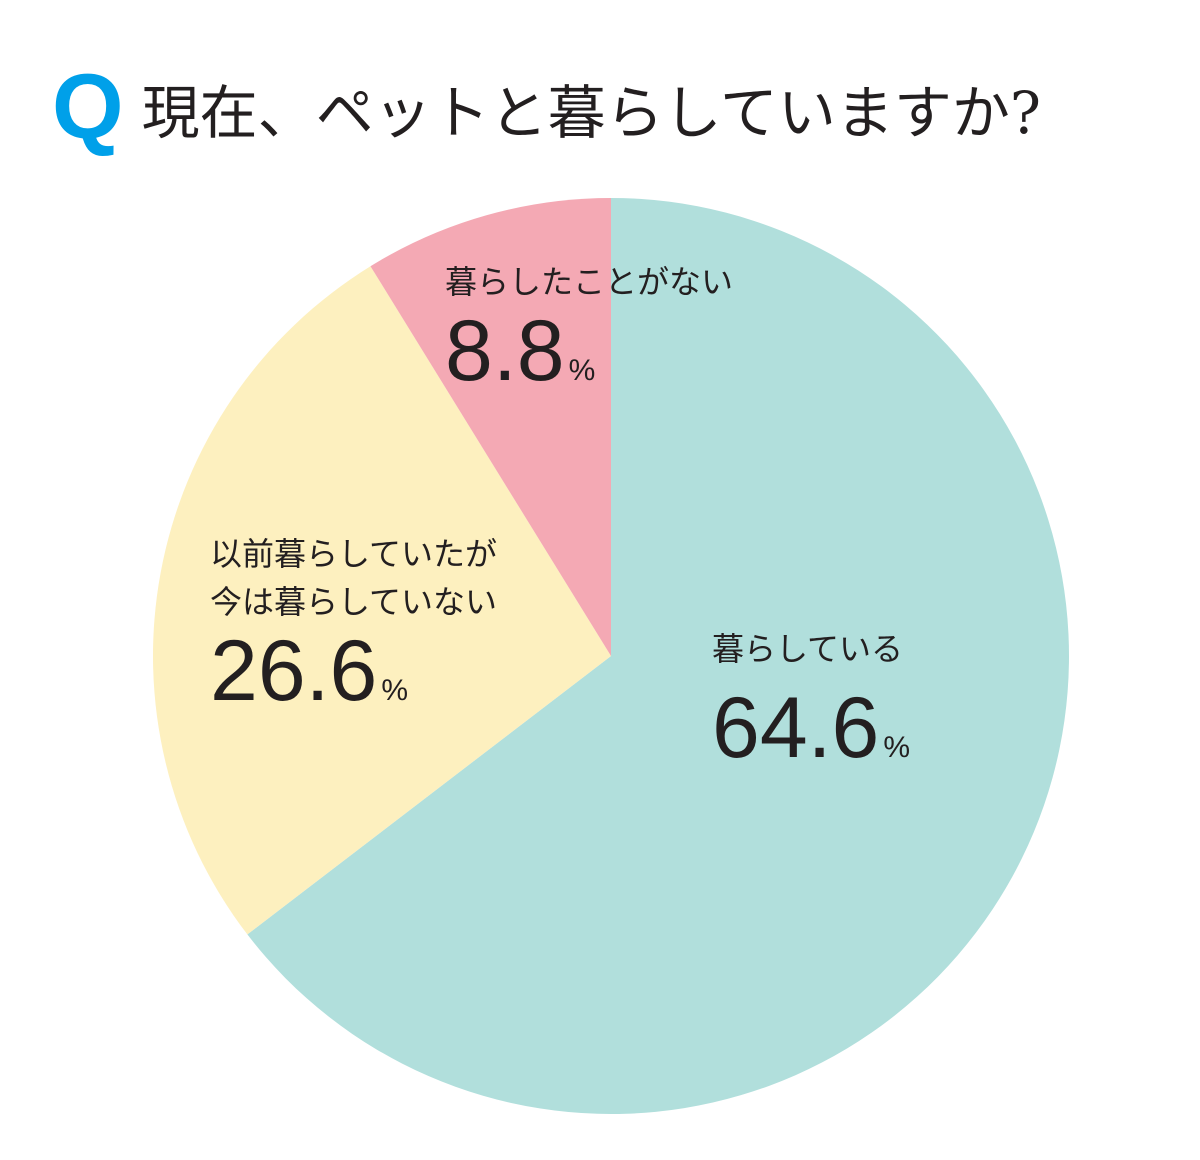 The image size is (1200, 1160). What do you see at coordinates (808, 649) in the screenshot?
I see `category-label: 暮らしている` at bounding box center [808, 649].